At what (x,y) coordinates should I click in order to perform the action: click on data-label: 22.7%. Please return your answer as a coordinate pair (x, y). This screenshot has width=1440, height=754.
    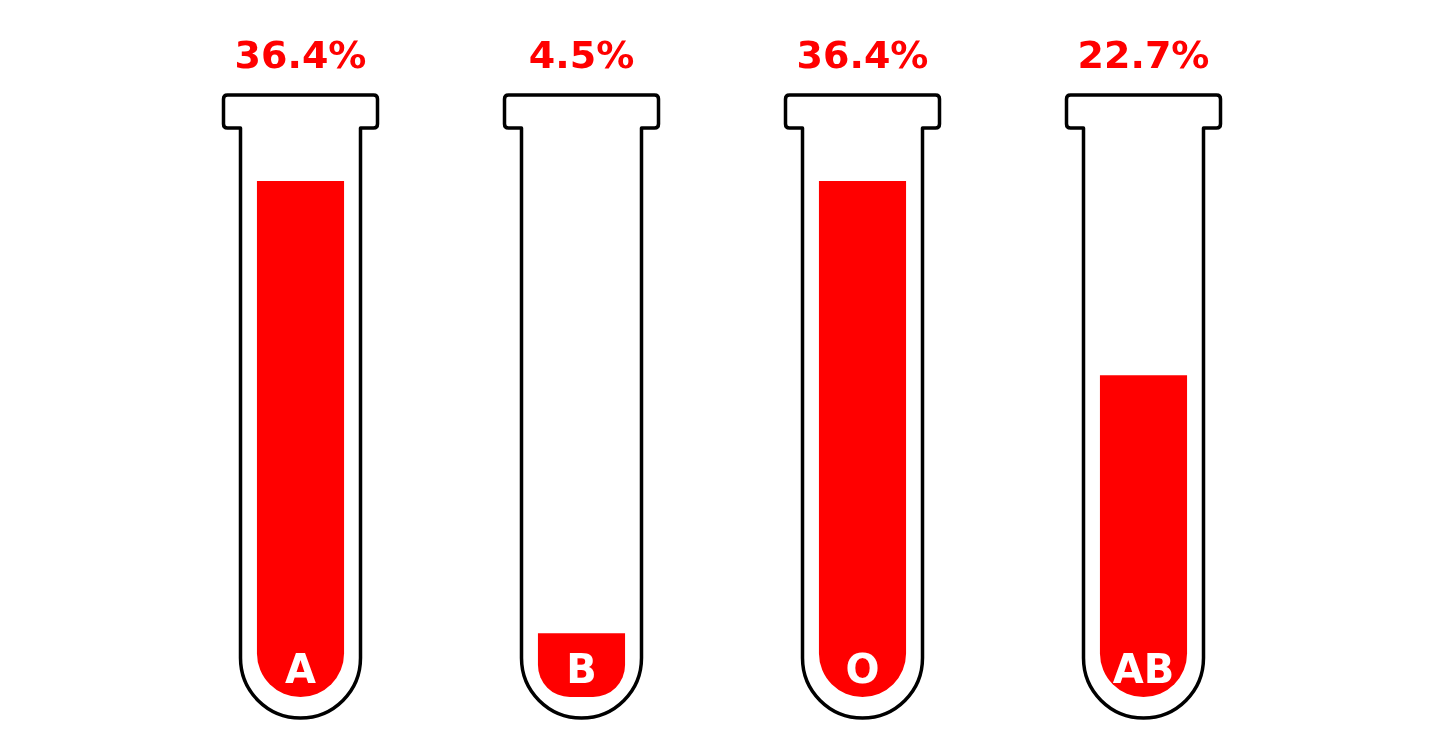
    Looking at the image, I should click on (1143, 55).